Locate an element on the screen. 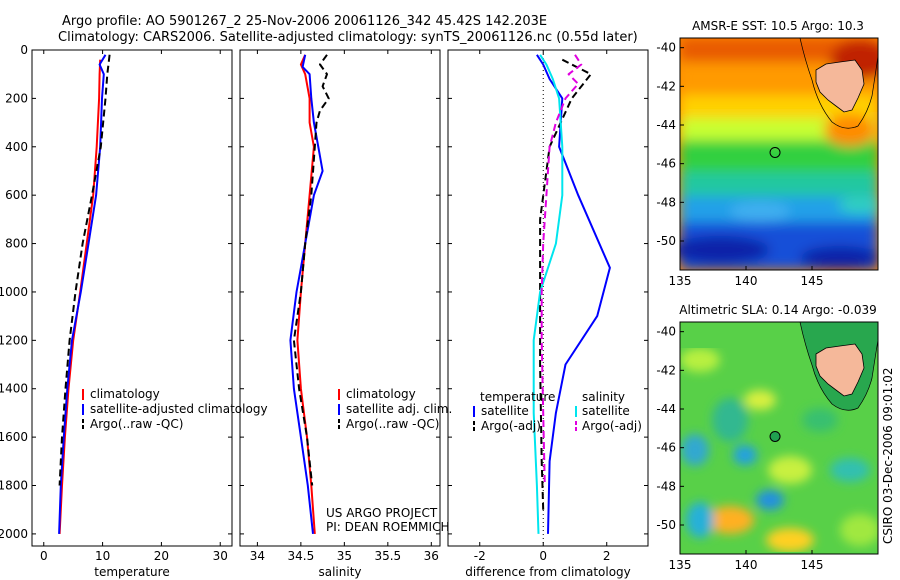  series-line-temperature-argo-adj- is located at coordinates (565, 284).